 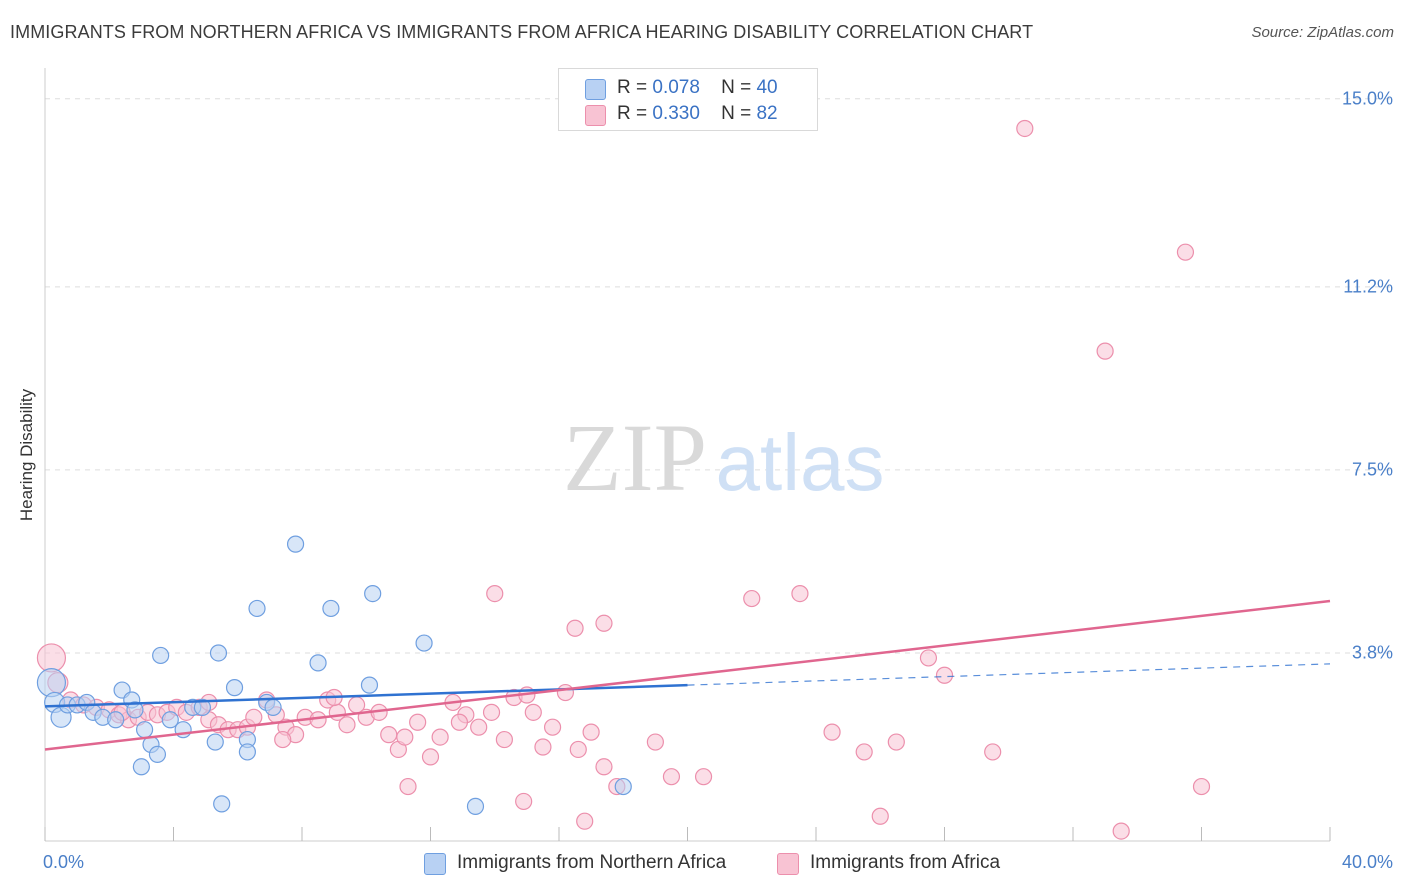 I want to click on watermark: ZIP atlas, so click(x=723, y=457).